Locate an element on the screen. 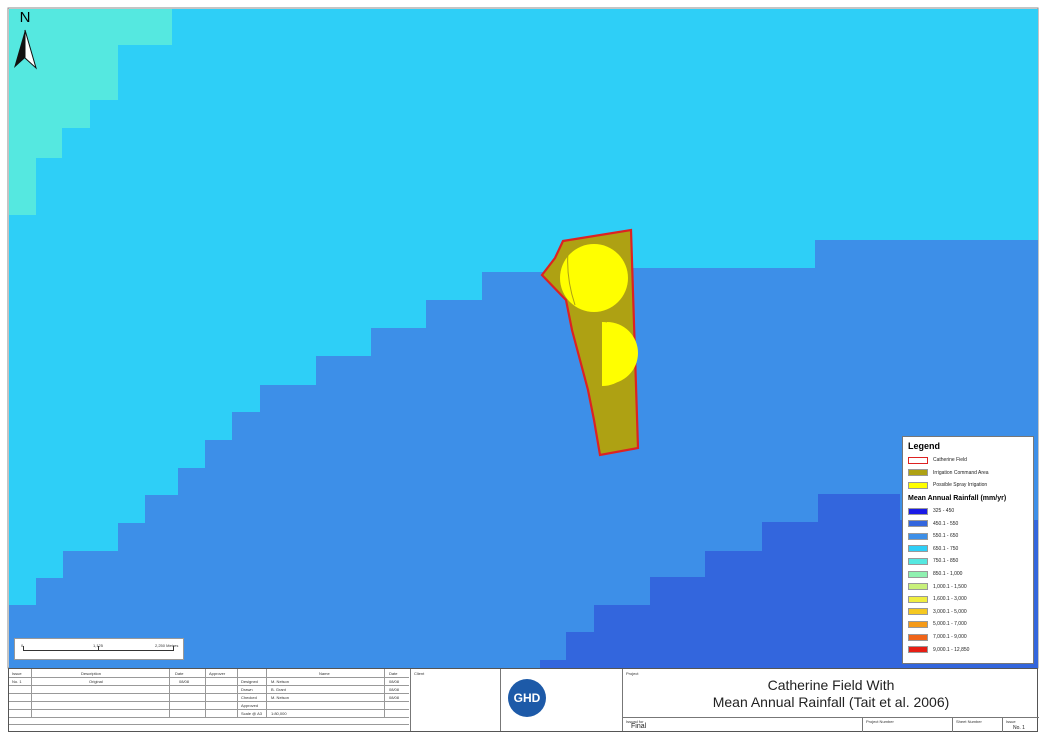  scale-bar-label: 1,125 is located at coordinates (98, 645).